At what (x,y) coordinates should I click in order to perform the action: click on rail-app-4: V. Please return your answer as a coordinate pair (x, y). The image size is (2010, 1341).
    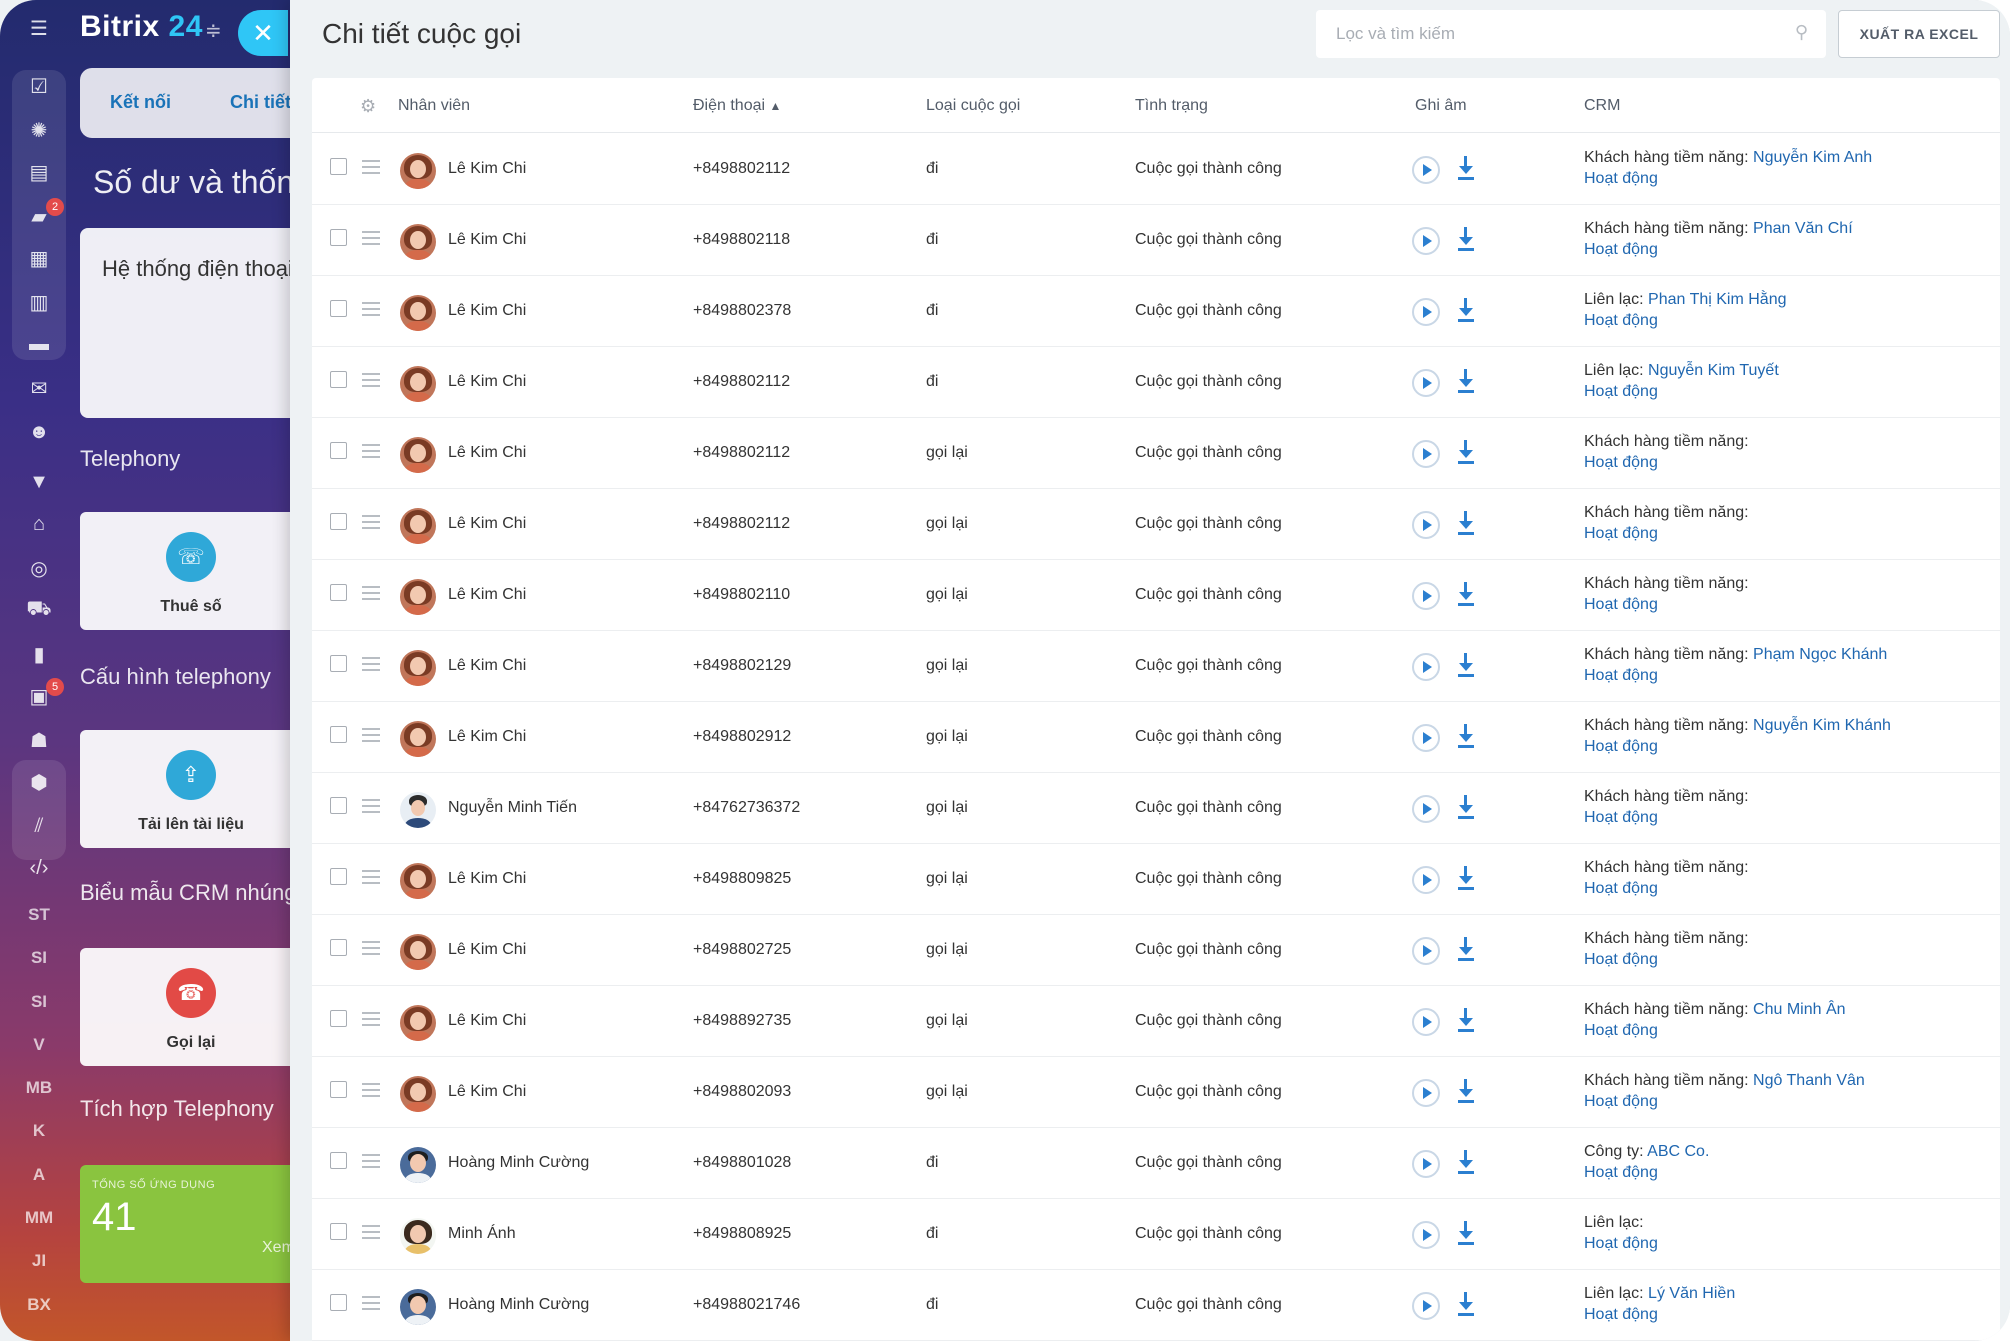
    Looking at the image, I should click on (39, 1044).